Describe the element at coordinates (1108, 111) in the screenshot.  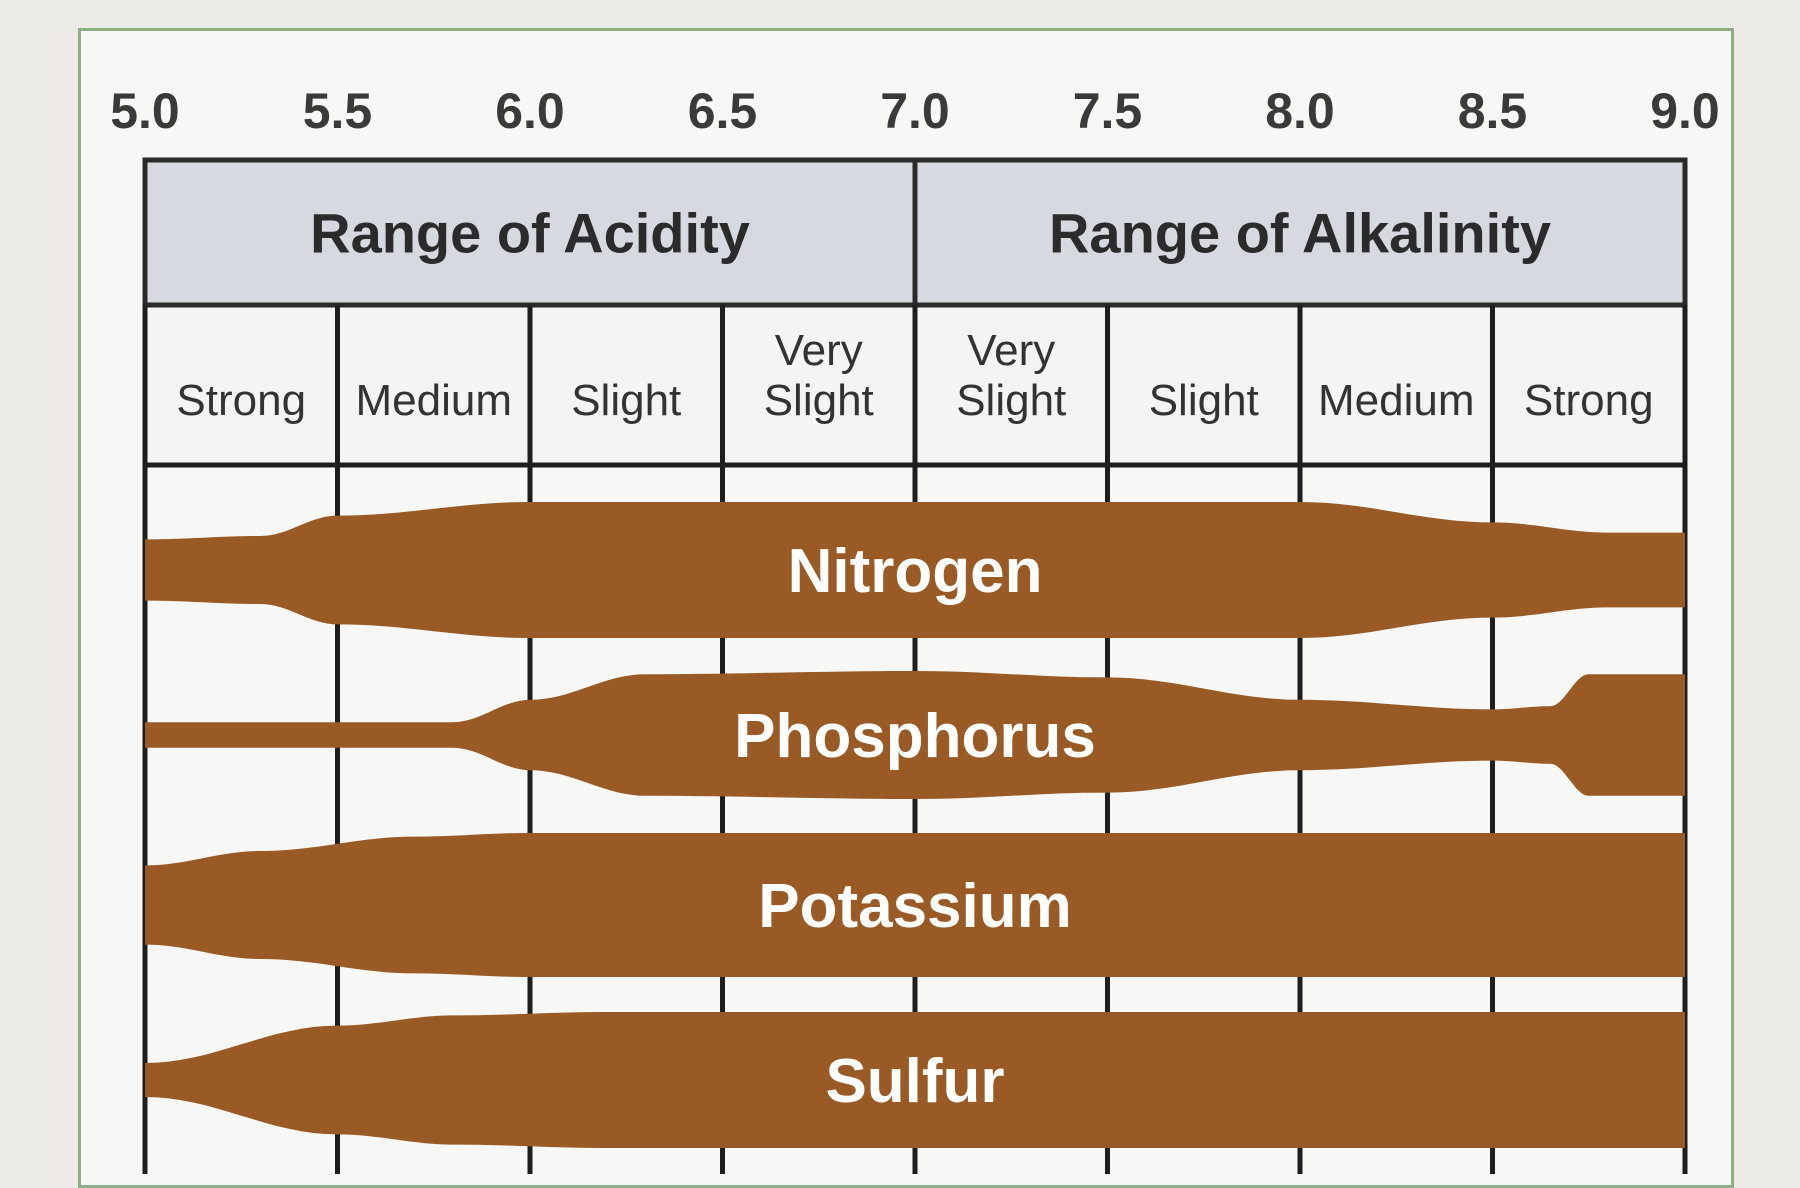
I see `x-tick-label: 7.5` at that location.